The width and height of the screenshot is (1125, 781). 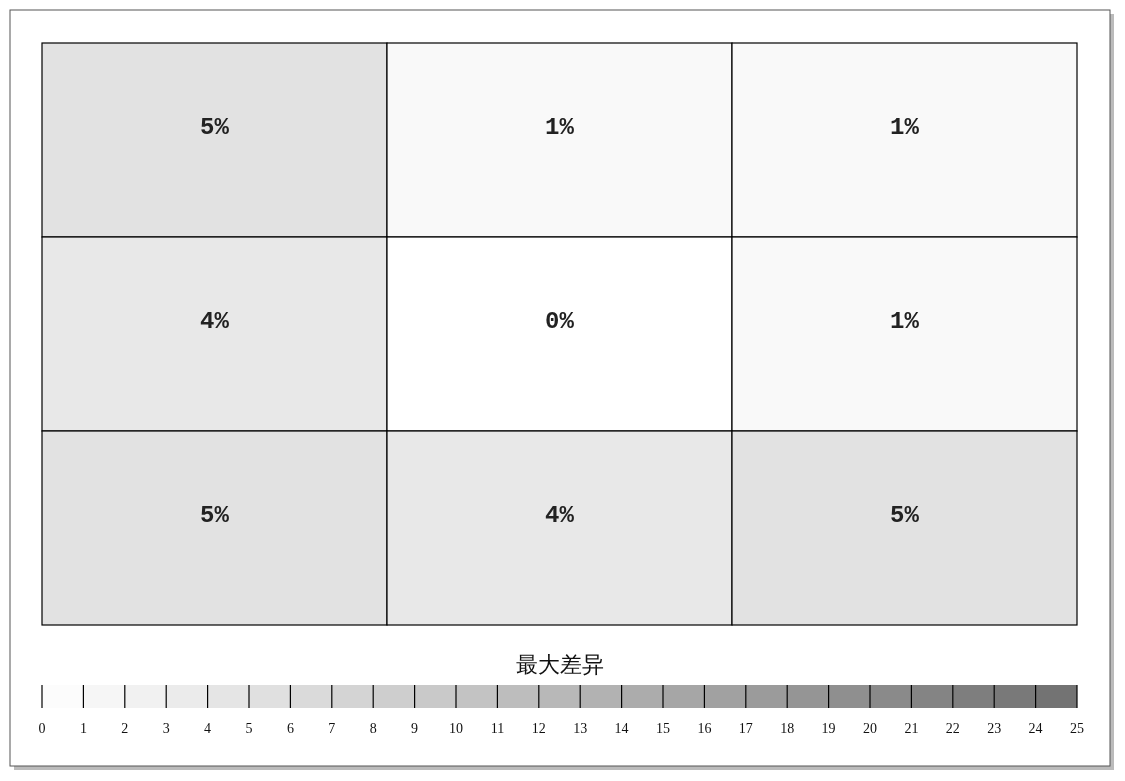 What do you see at coordinates (1077, 728) in the screenshot?
I see `color-bar-label: 25` at bounding box center [1077, 728].